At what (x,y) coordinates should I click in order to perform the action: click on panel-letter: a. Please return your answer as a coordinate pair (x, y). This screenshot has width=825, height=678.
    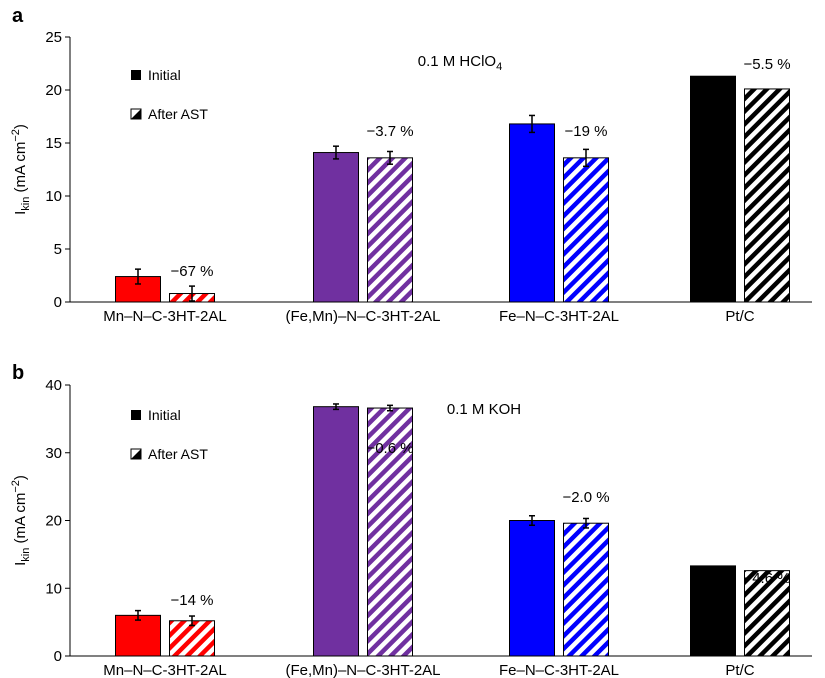
    Looking at the image, I should click on (18, 16).